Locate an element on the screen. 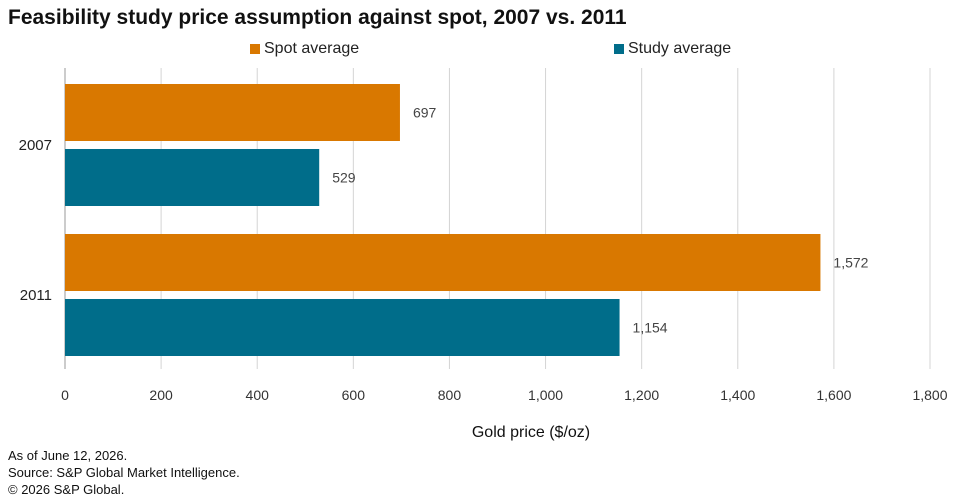 The image size is (980, 503). data-label: 1,154 is located at coordinates (650, 328).